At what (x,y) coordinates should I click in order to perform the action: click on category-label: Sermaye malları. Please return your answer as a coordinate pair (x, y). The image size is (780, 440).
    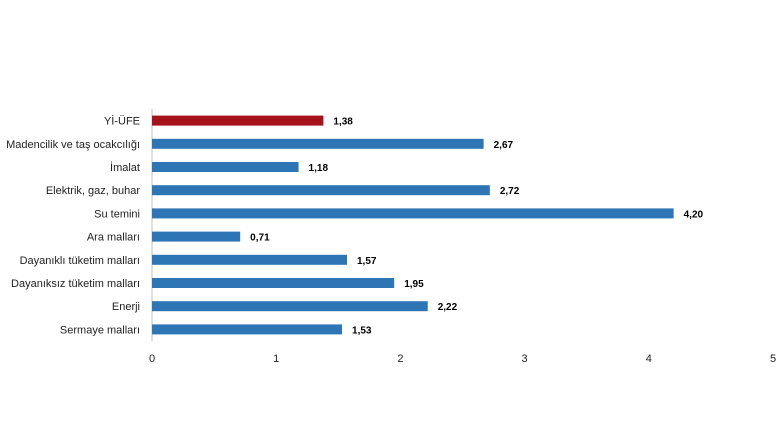
    Looking at the image, I should click on (100, 330).